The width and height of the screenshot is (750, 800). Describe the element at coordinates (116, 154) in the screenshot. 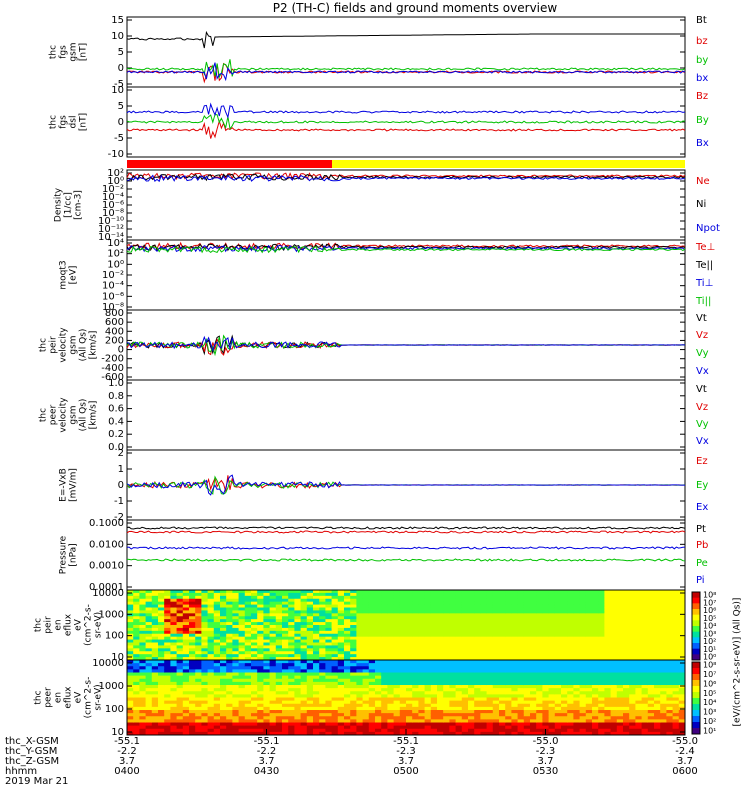

I see `y-tick-label: -10` at that location.